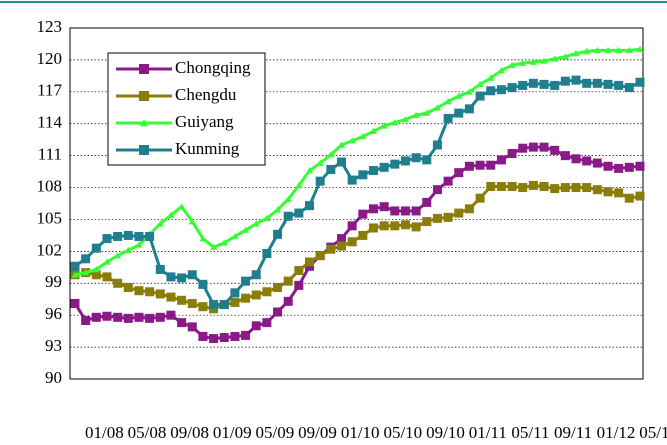 Image resolution: width=667 pixels, height=445 pixels. I want to click on y-tick-label: 90, so click(53, 377).